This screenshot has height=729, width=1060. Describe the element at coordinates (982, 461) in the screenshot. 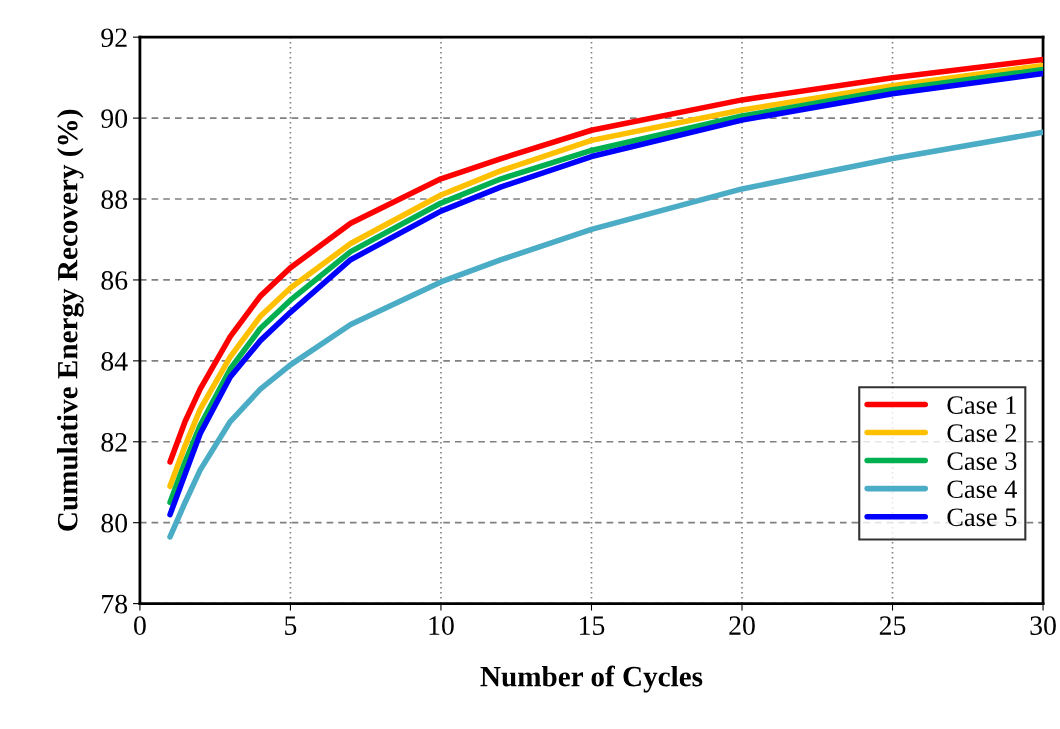

I see `legend-label: Case 3` at that location.